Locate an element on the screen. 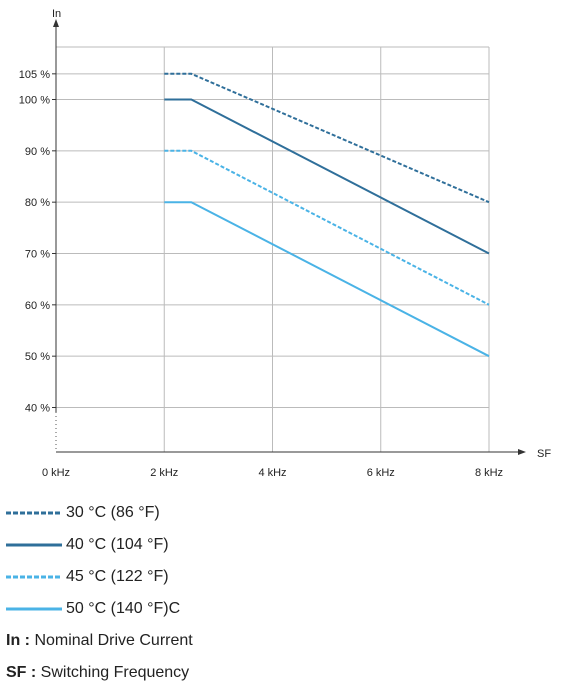 This screenshot has height=693, width=562. y-tick-label: 105 % is located at coordinates (34, 75).